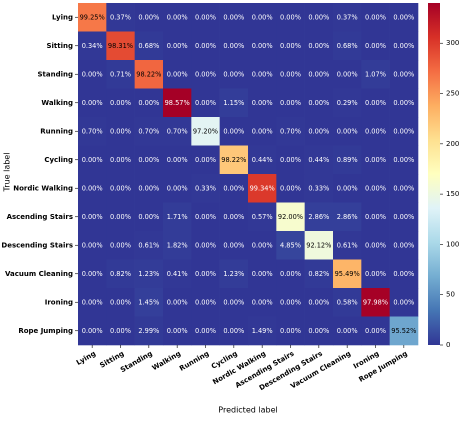  I want to click on cell-label: 1.49%, so click(262, 331).